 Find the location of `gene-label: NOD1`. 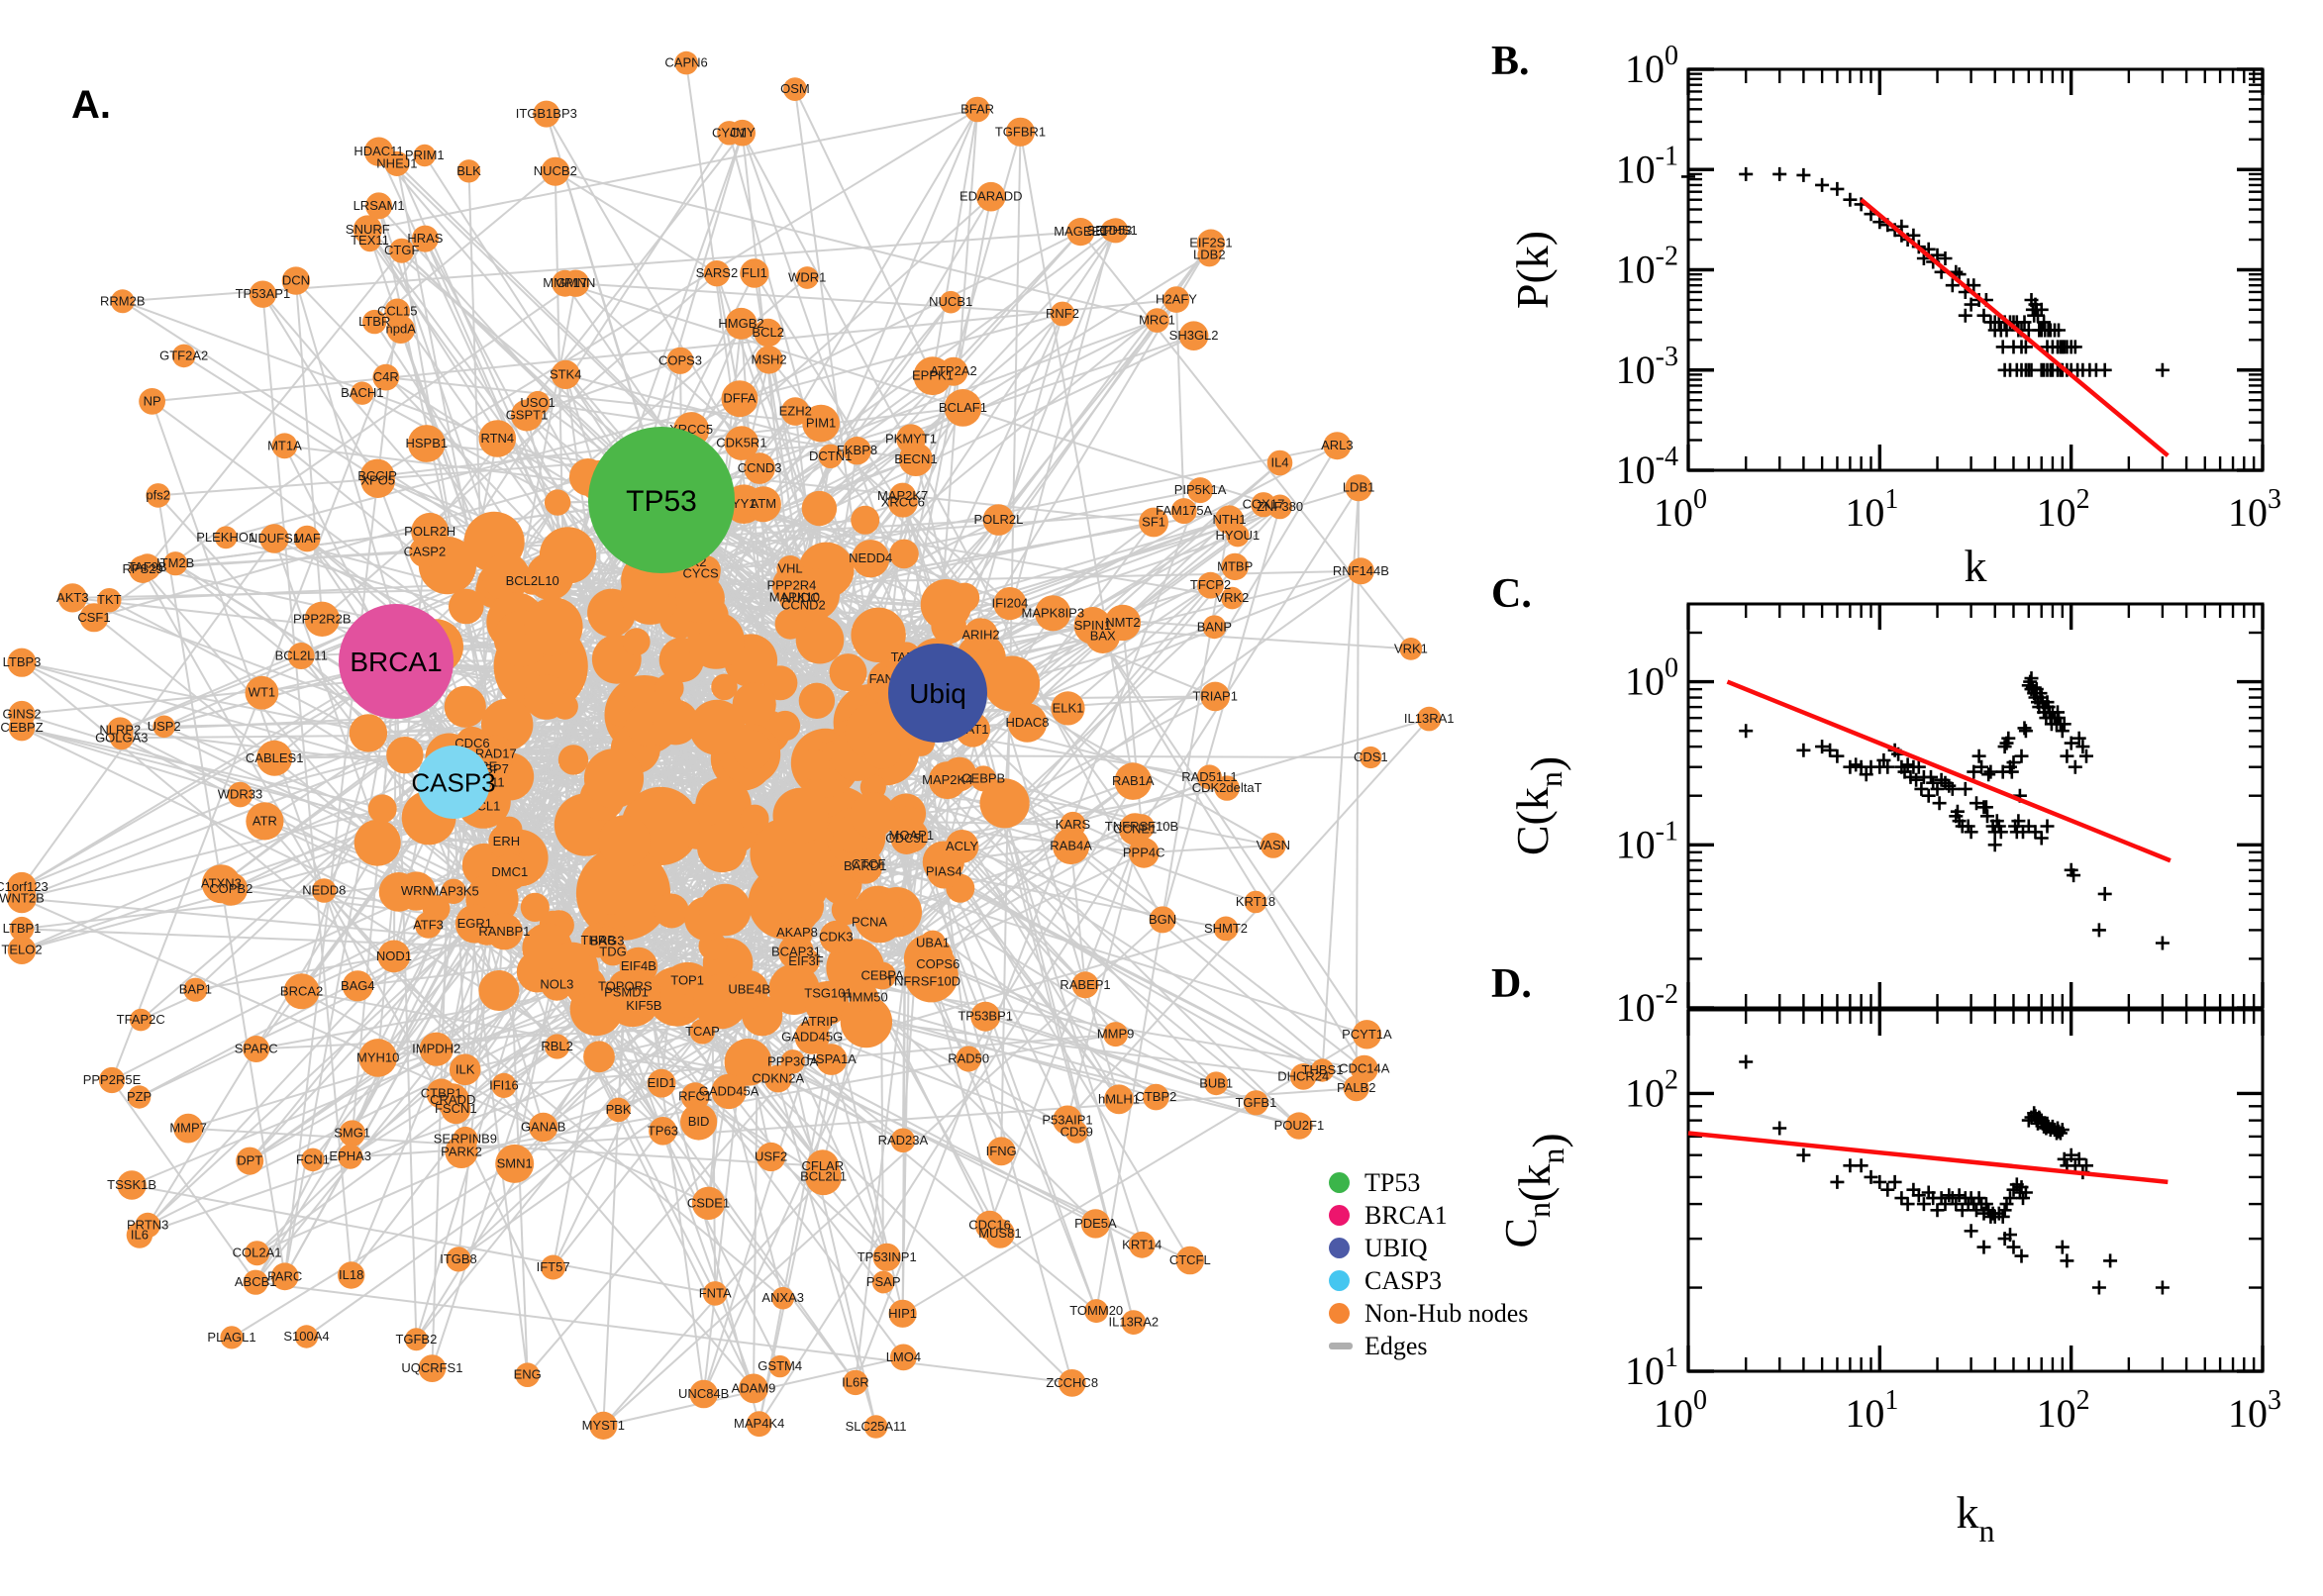

gene-label: NOD1 is located at coordinates (394, 955).